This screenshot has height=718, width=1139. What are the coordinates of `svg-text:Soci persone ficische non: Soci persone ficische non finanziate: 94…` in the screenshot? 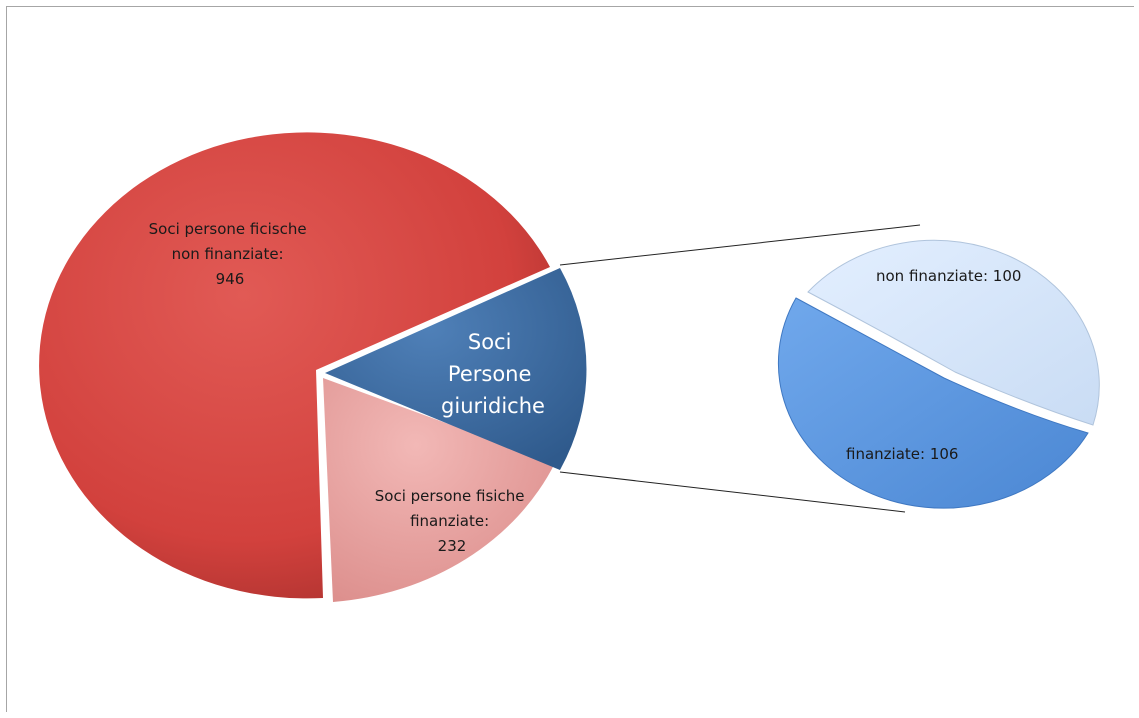 It's located at (230, 254).